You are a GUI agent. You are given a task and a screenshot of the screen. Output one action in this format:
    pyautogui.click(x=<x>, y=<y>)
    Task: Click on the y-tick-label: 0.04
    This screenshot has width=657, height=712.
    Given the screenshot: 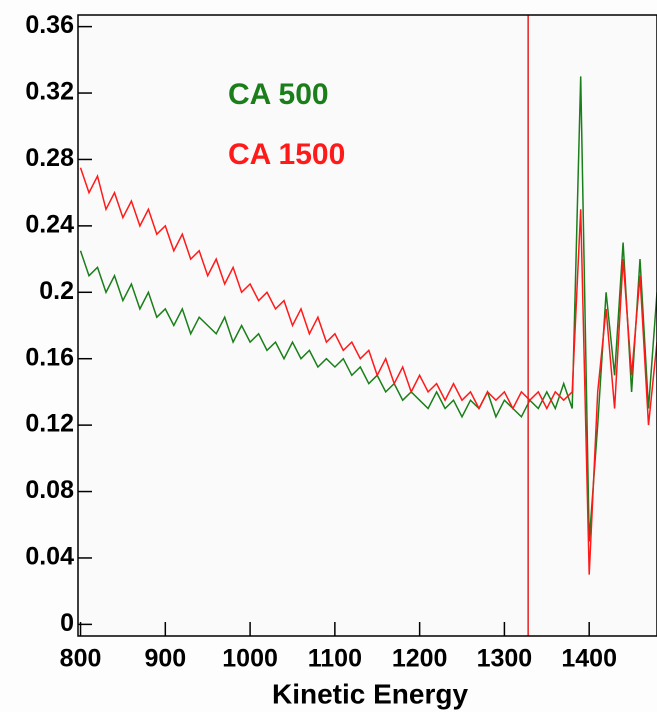 What is the action you would take?
    pyautogui.click(x=49, y=557)
    